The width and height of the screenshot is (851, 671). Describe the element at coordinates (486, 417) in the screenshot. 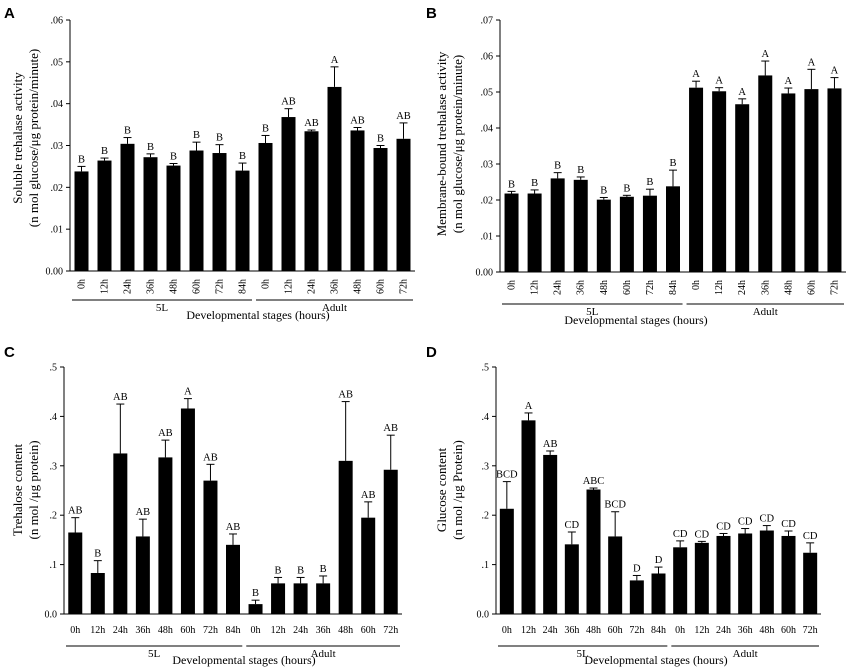

I see `y-tick-label: .4` at that location.